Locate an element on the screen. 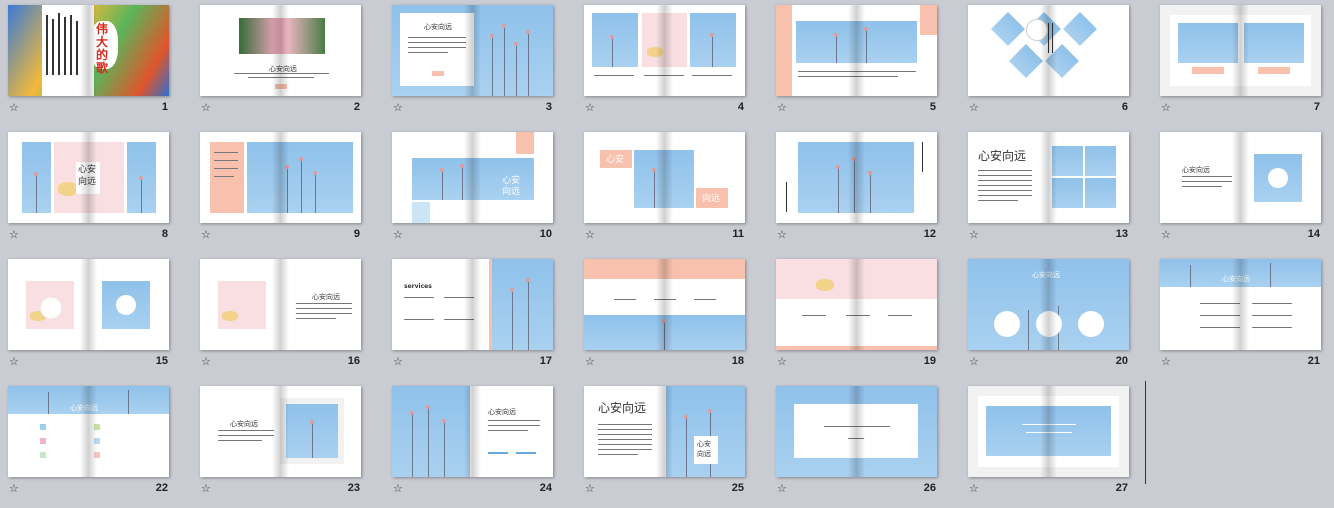 The height and width of the screenshot is (508, 1334). slide-cell-2: 心安向远 ☆ 2 is located at coordinates (288, 63).